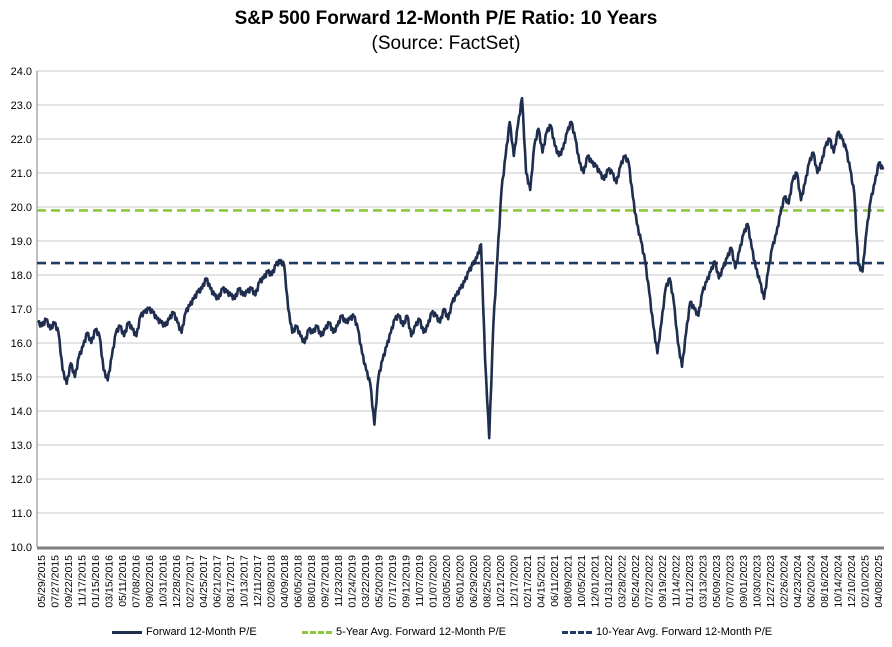 This screenshot has height=647, width=892. What do you see at coordinates (684, 632) in the screenshot?
I see `legend-label-10yr-avg: 10-Year Avg. Forward 12-Month P/E` at bounding box center [684, 632].